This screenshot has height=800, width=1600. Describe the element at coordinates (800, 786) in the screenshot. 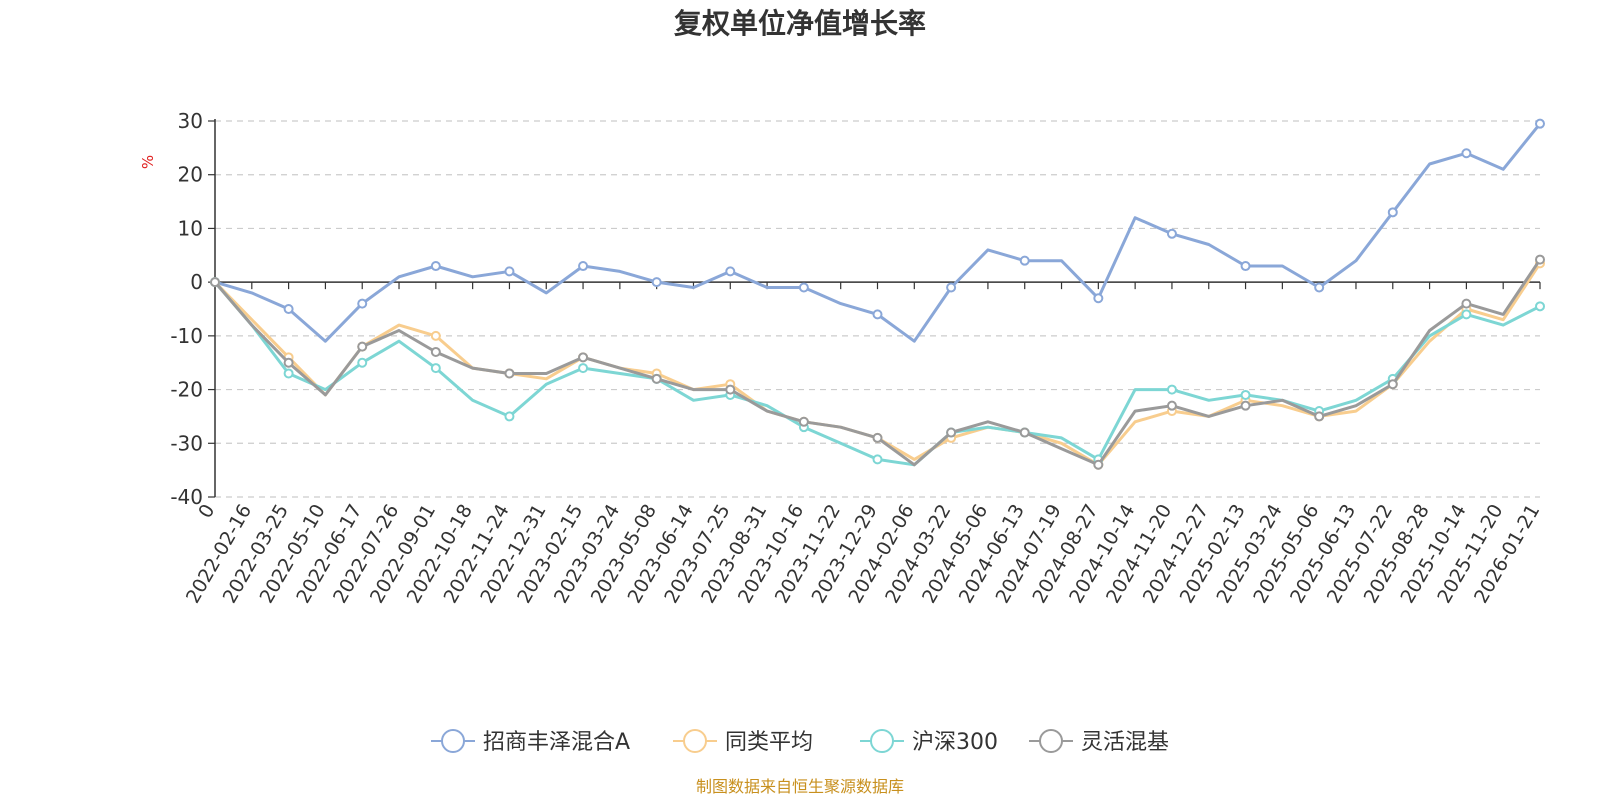

I see `source-note: 制图数据来自恒生聚源数据库` at that location.